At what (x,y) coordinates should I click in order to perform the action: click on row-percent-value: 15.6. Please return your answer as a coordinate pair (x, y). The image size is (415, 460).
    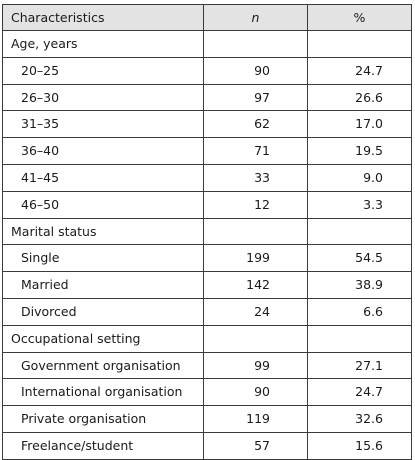
    Looking at the image, I should click on (359, 445).